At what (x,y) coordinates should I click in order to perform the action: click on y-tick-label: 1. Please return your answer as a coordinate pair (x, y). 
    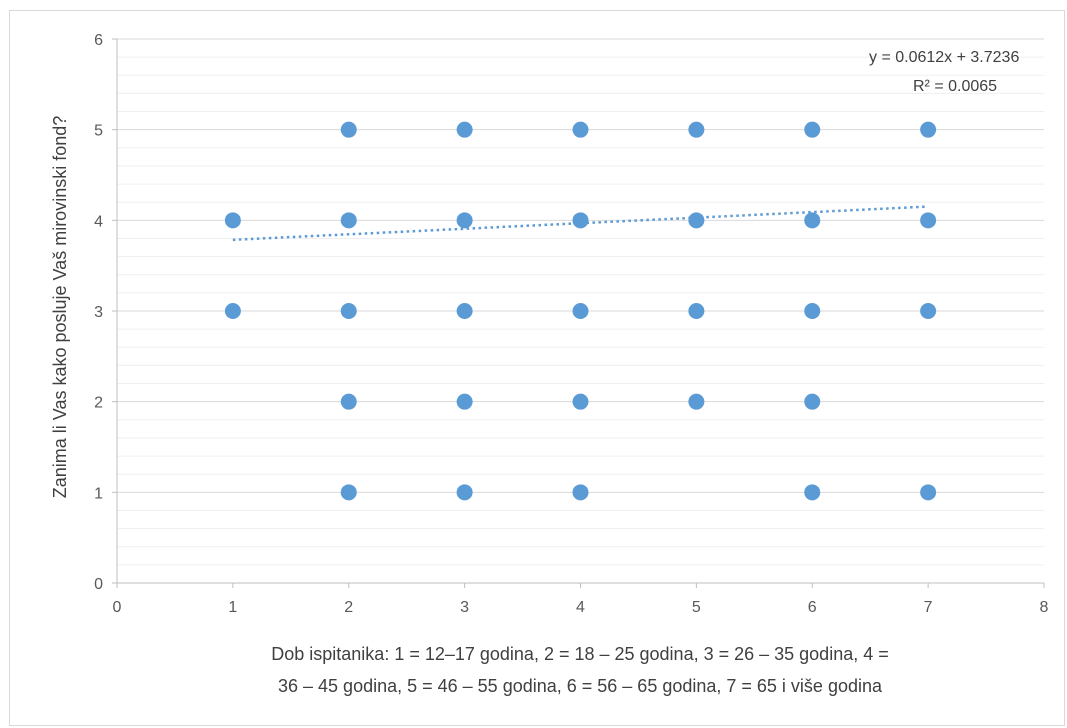
    Looking at the image, I should click on (98, 493).